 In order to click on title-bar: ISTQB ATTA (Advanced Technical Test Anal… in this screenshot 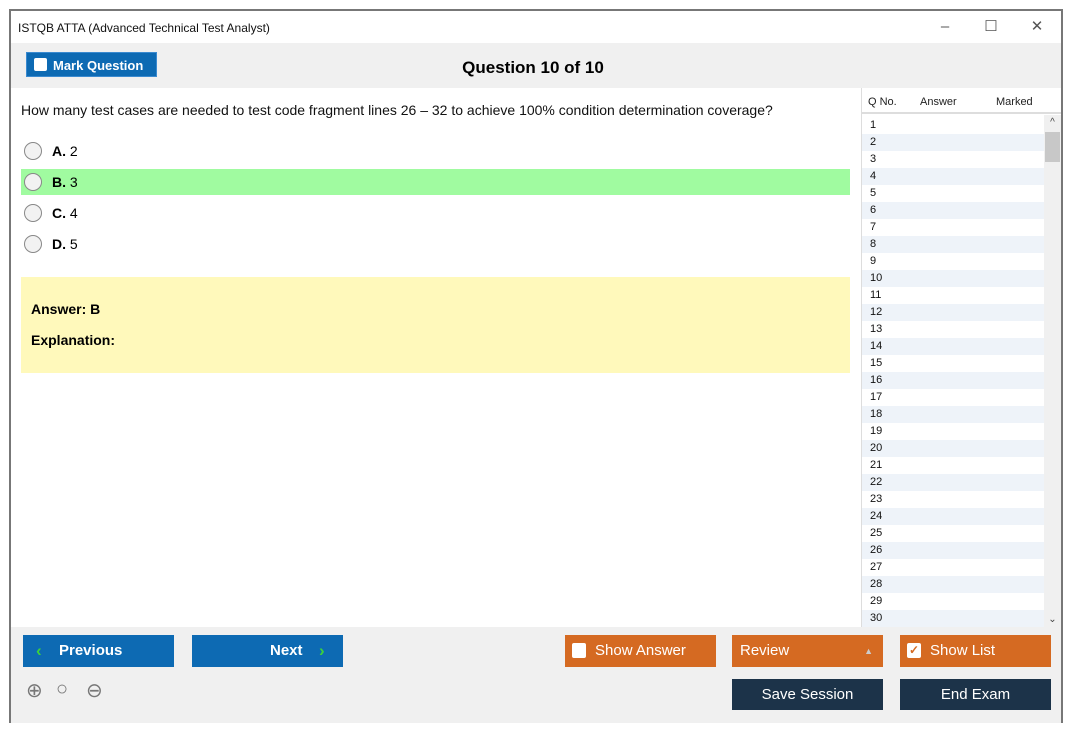, I will do `click(536, 27)`.